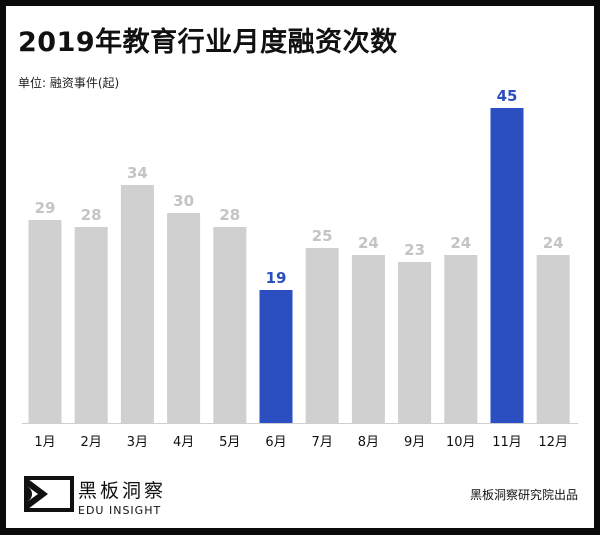 The height and width of the screenshot is (535, 600). What do you see at coordinates (137, 304) in the screenshot?
I see `bar-3月` at bounding box center [137, 304].